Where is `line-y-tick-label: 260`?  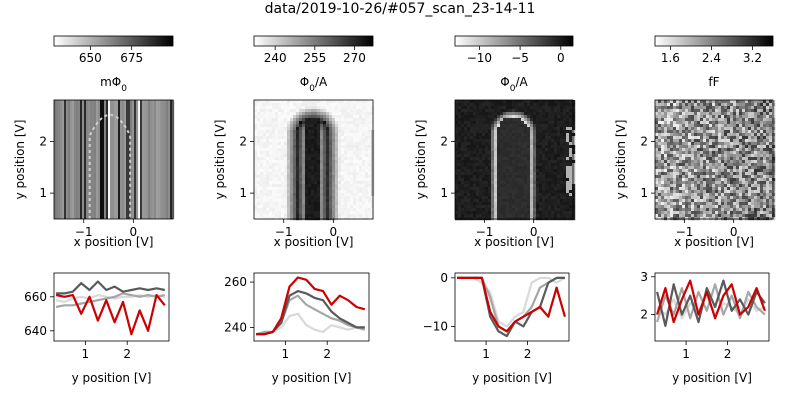 line-y-tick-label: 260 is located at coordinates (235, 282).